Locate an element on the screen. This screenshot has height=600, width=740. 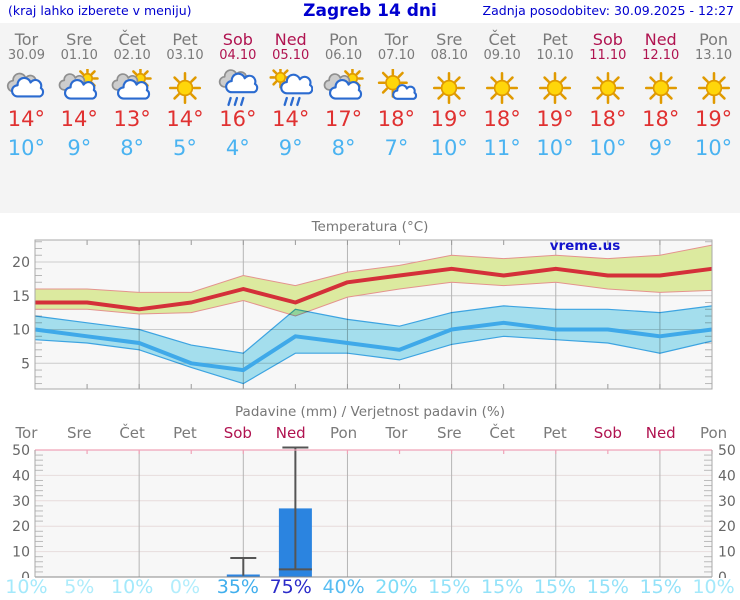
precip-probability-11: 15% is located at coordinates (555, 587).